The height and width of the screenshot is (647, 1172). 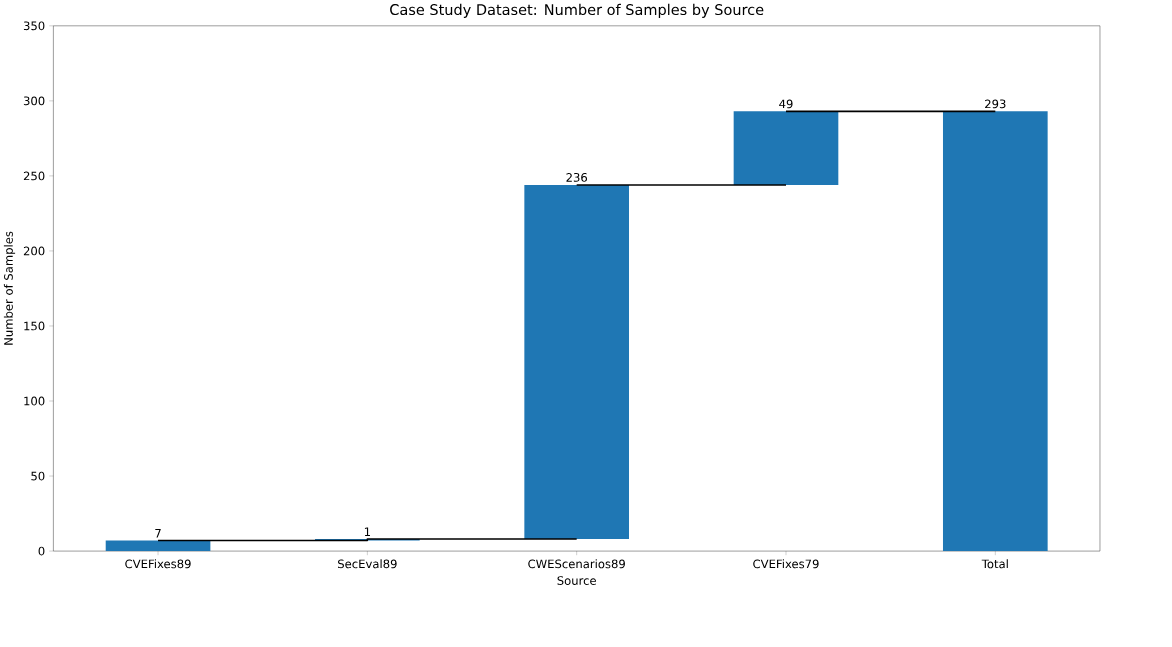 I want to click on data-label: 236, so click(x=577, y=177).